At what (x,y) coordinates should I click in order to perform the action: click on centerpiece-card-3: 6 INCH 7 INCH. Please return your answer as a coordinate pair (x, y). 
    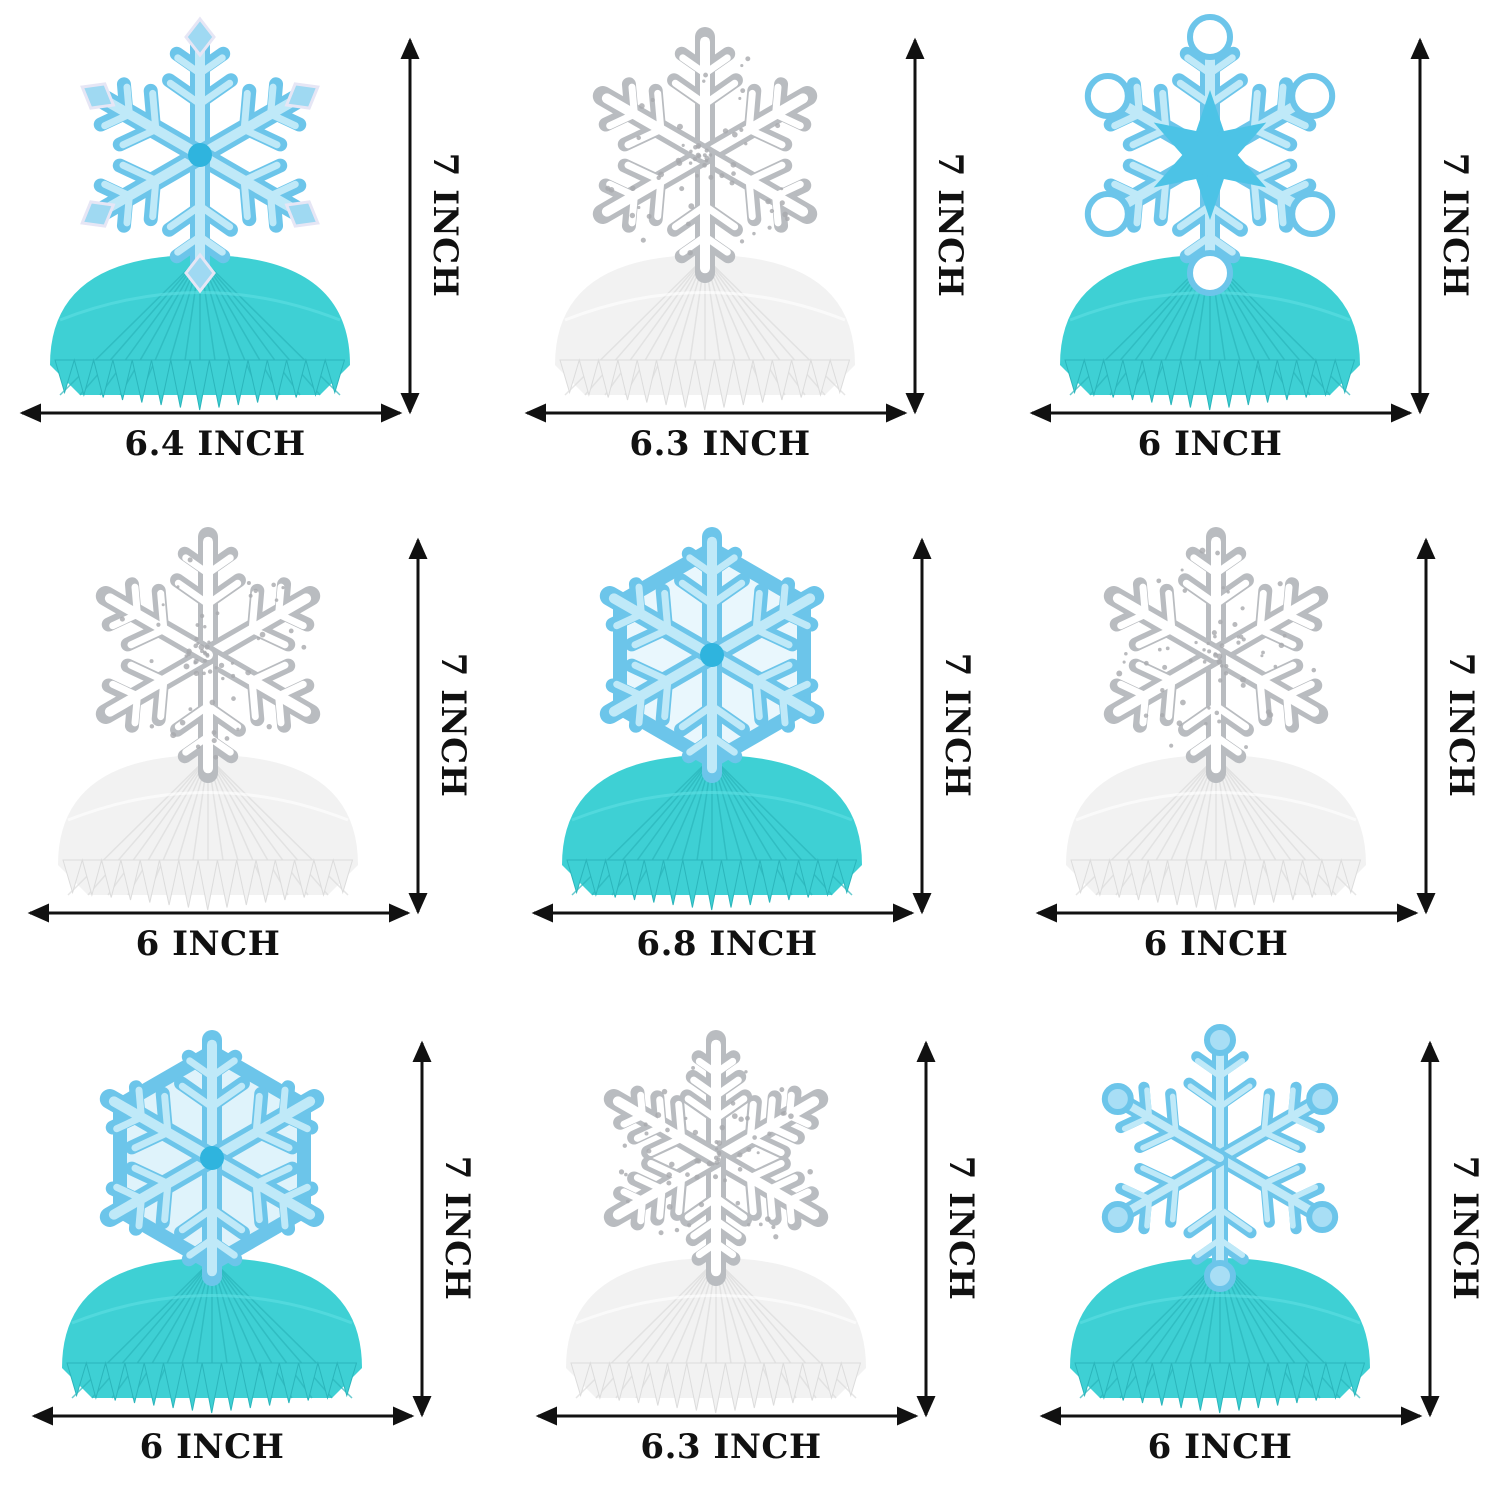
    Looking at the image, I should click on (1255, 250).